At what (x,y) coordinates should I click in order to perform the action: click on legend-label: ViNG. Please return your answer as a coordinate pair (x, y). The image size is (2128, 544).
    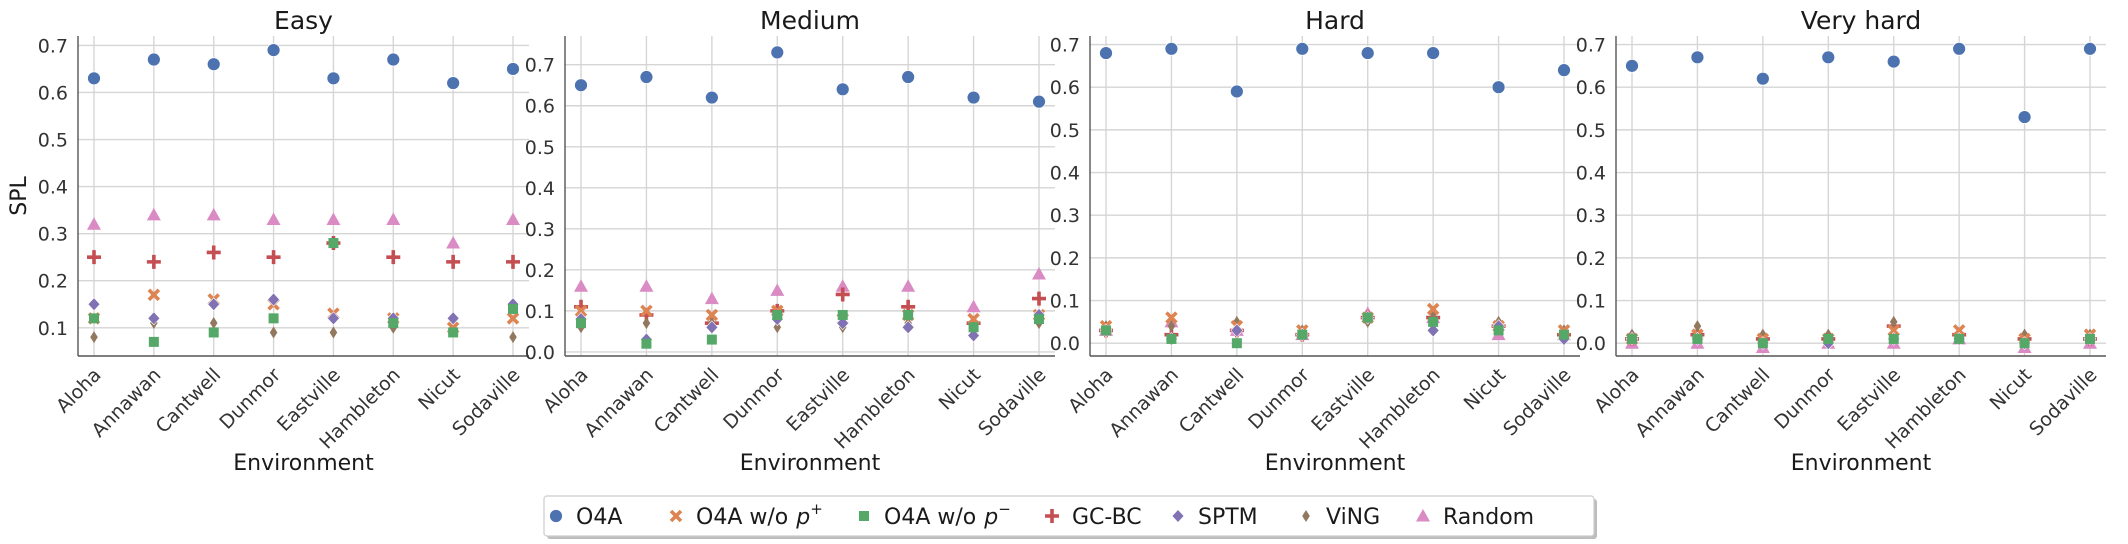
    Looking at the image, I should click on (1353, 517).